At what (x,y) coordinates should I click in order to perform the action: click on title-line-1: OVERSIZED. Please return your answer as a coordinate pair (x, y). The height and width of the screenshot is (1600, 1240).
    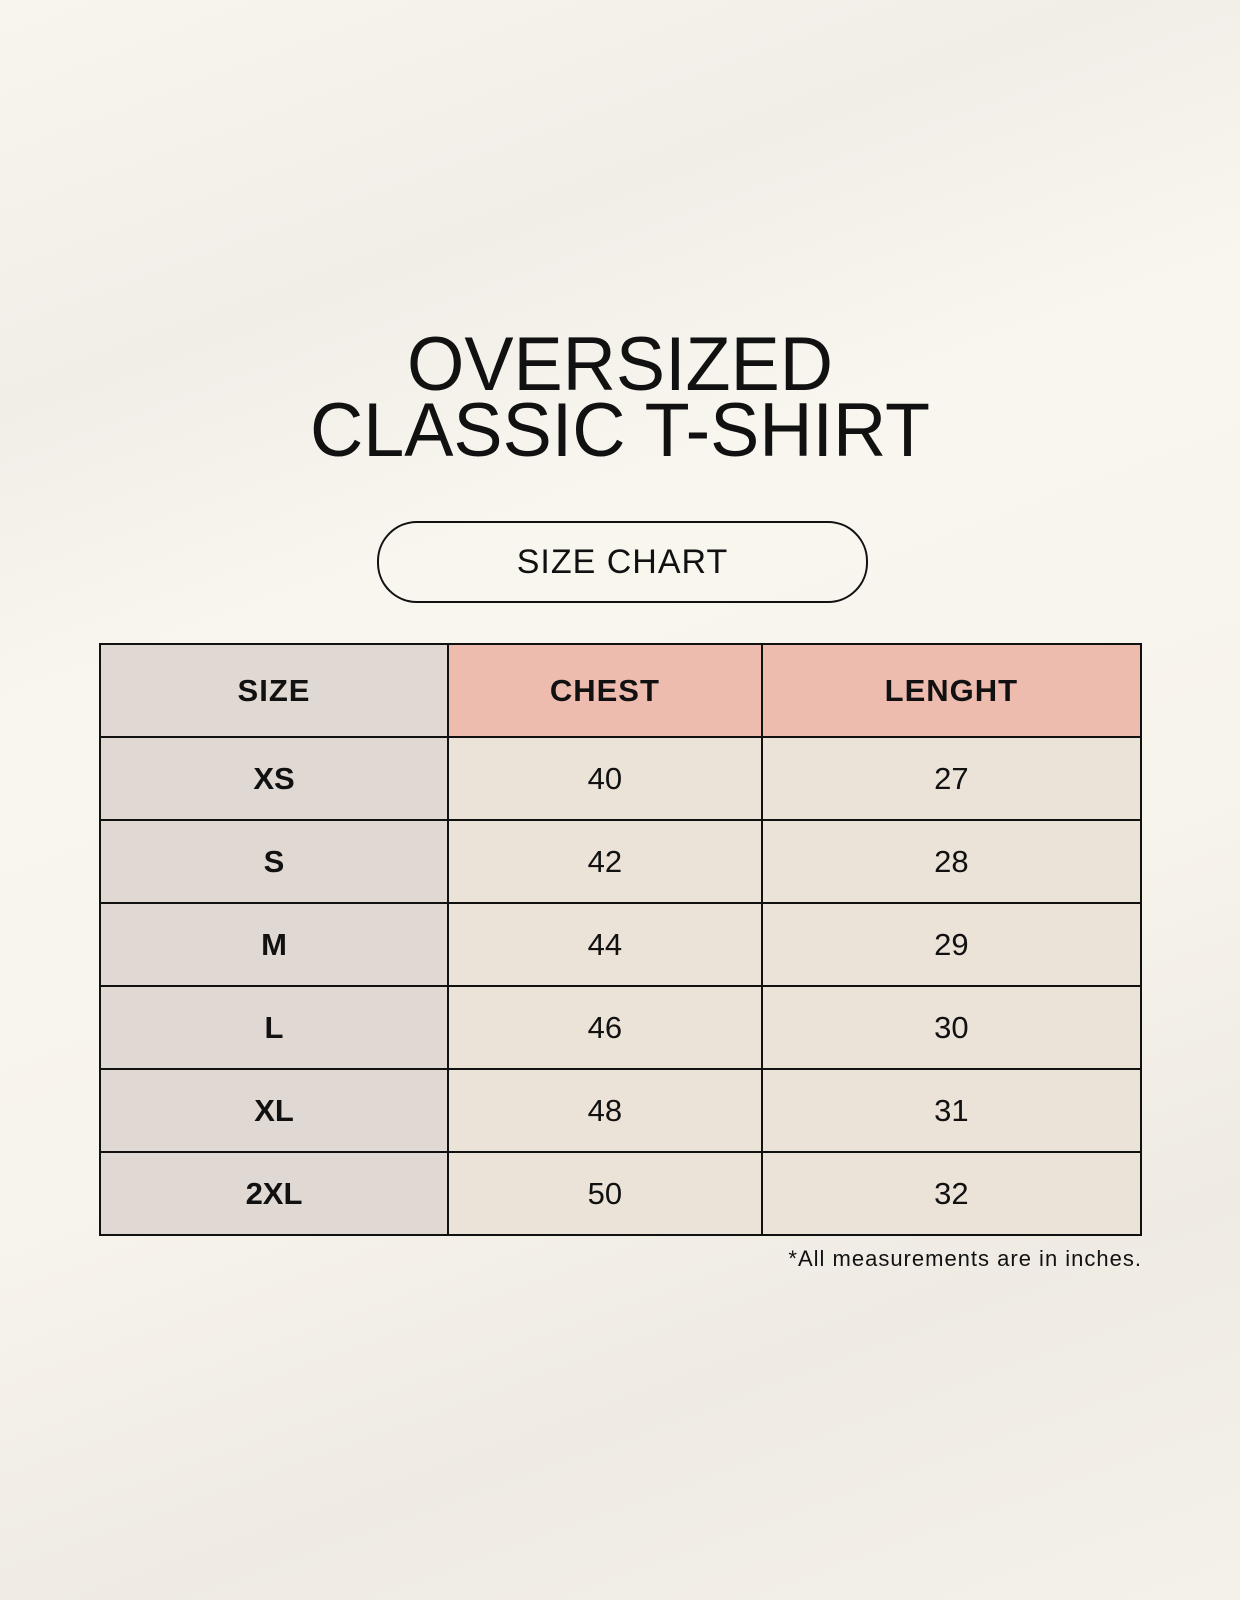
    Looking at the image, I should click on (620, 364).